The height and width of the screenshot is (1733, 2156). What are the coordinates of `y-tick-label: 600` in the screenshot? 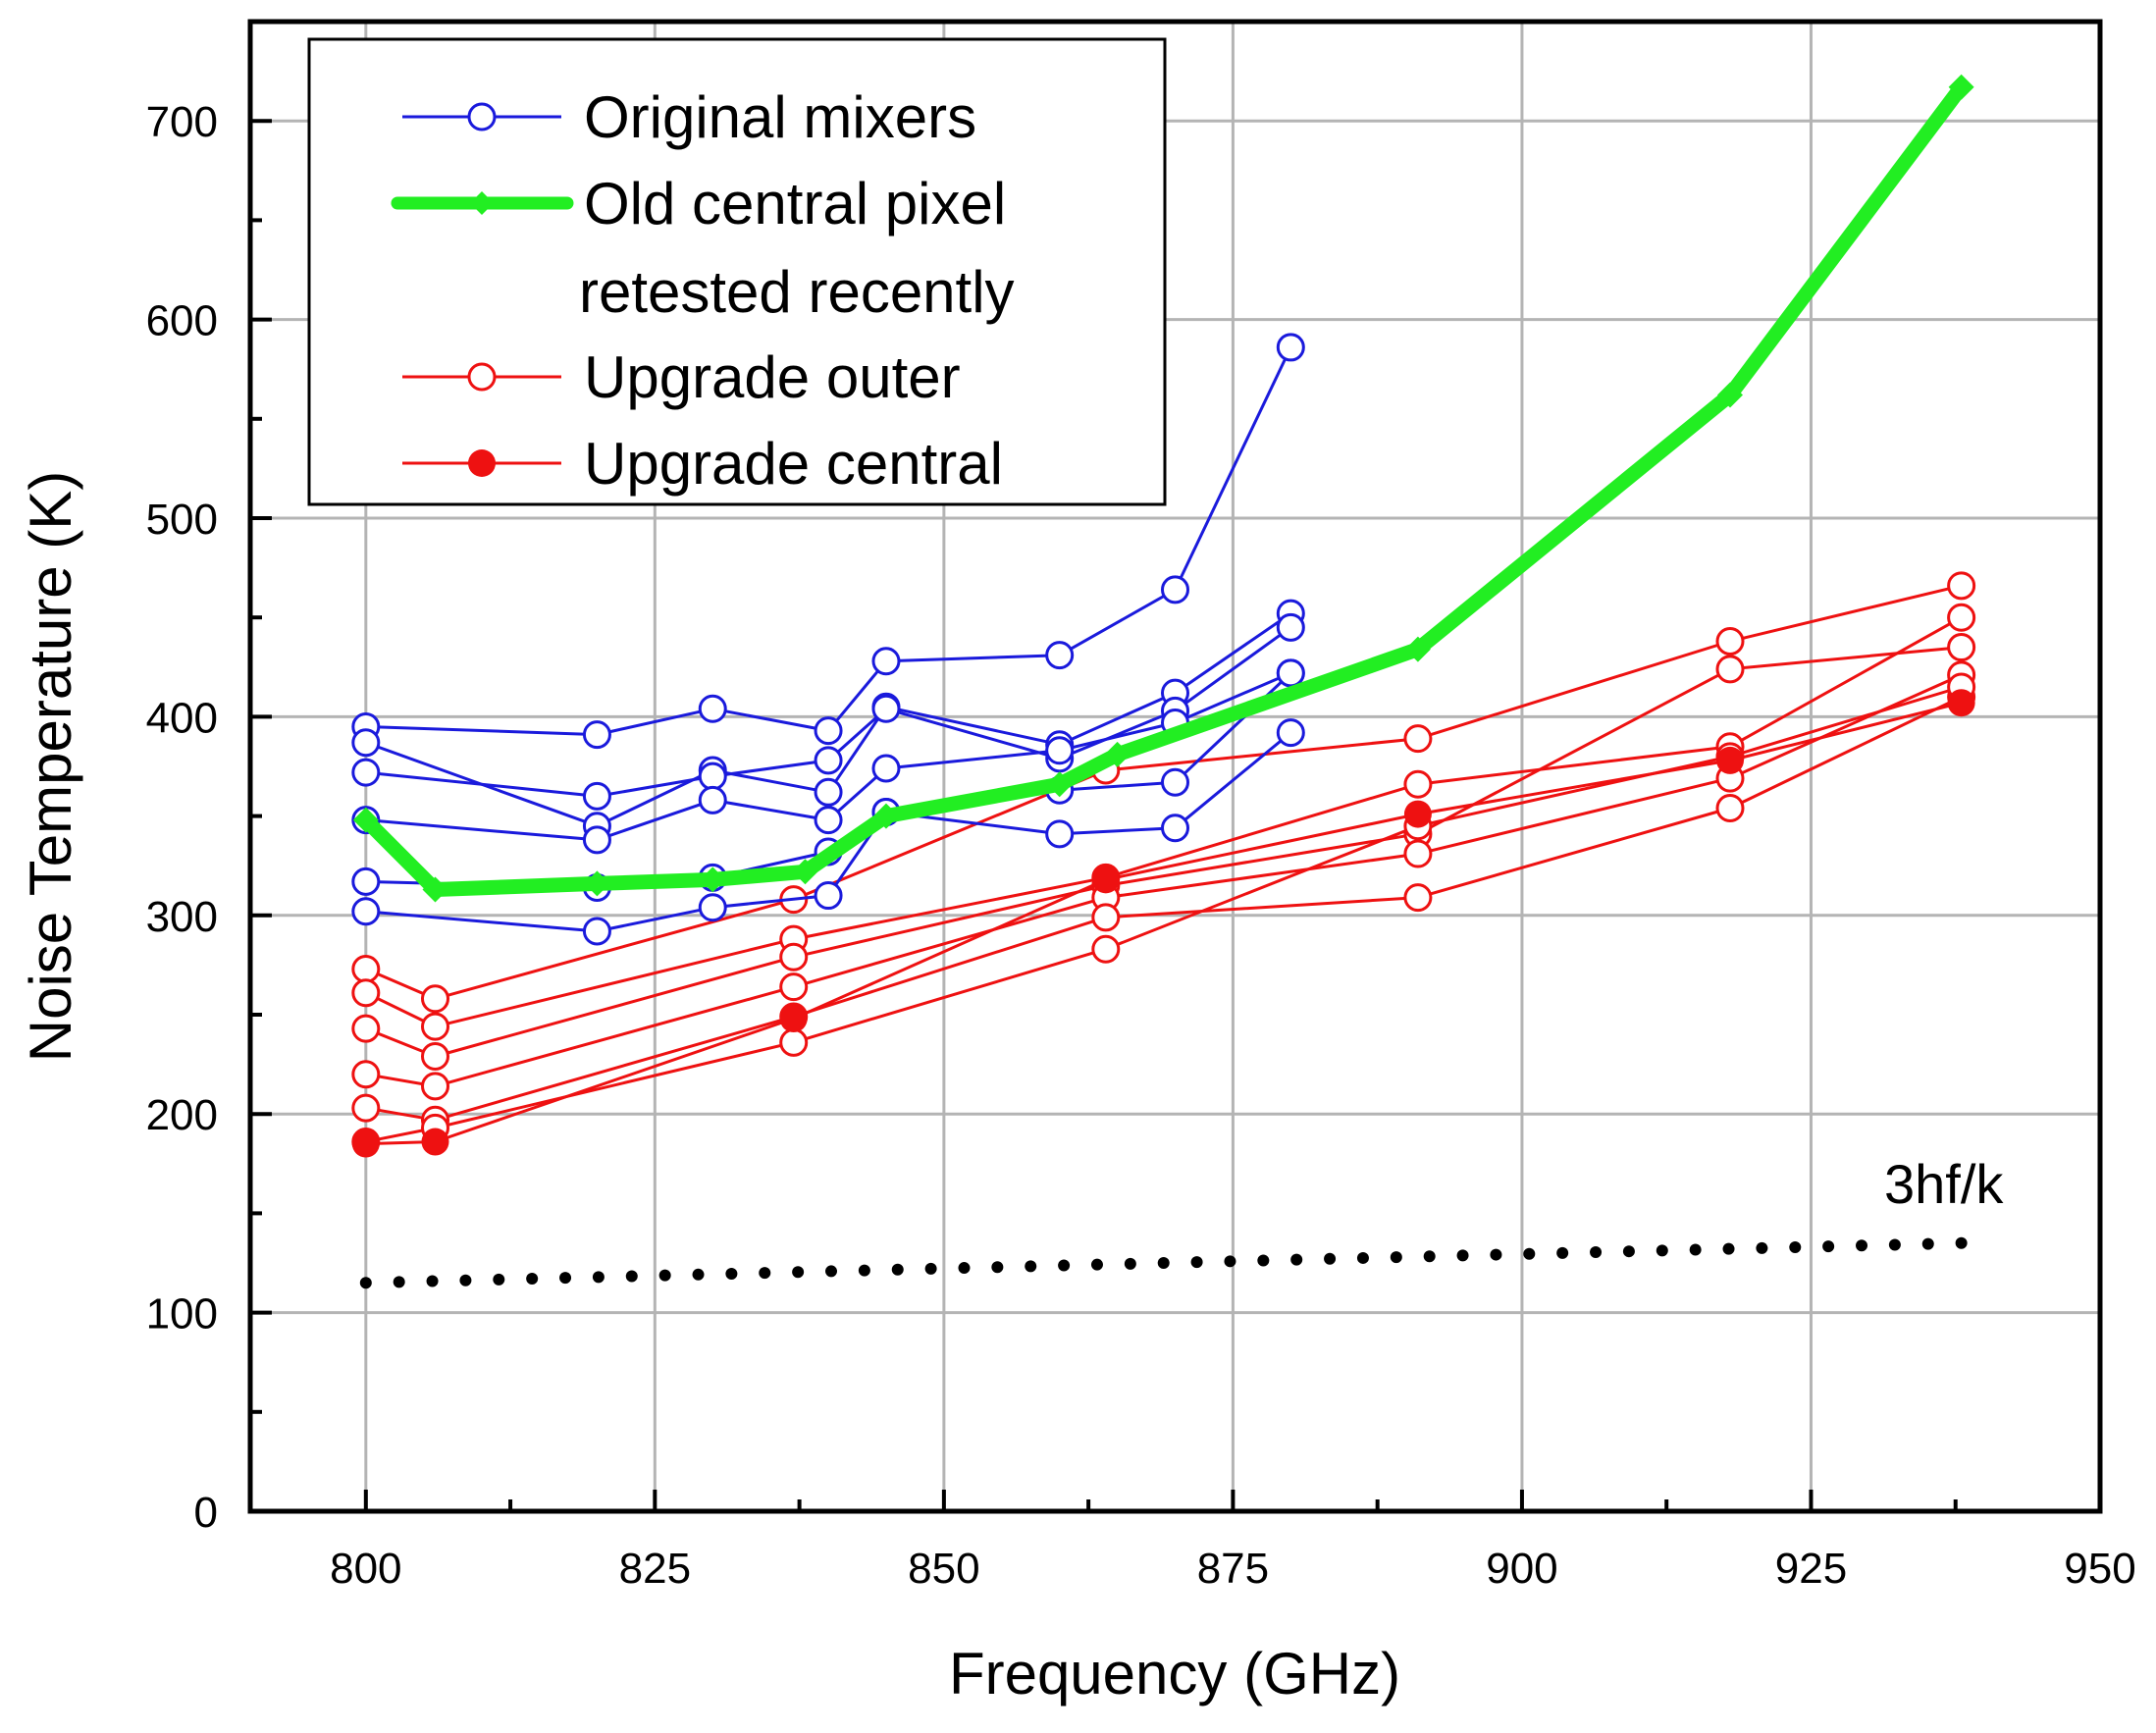 It's located at (182, 321).